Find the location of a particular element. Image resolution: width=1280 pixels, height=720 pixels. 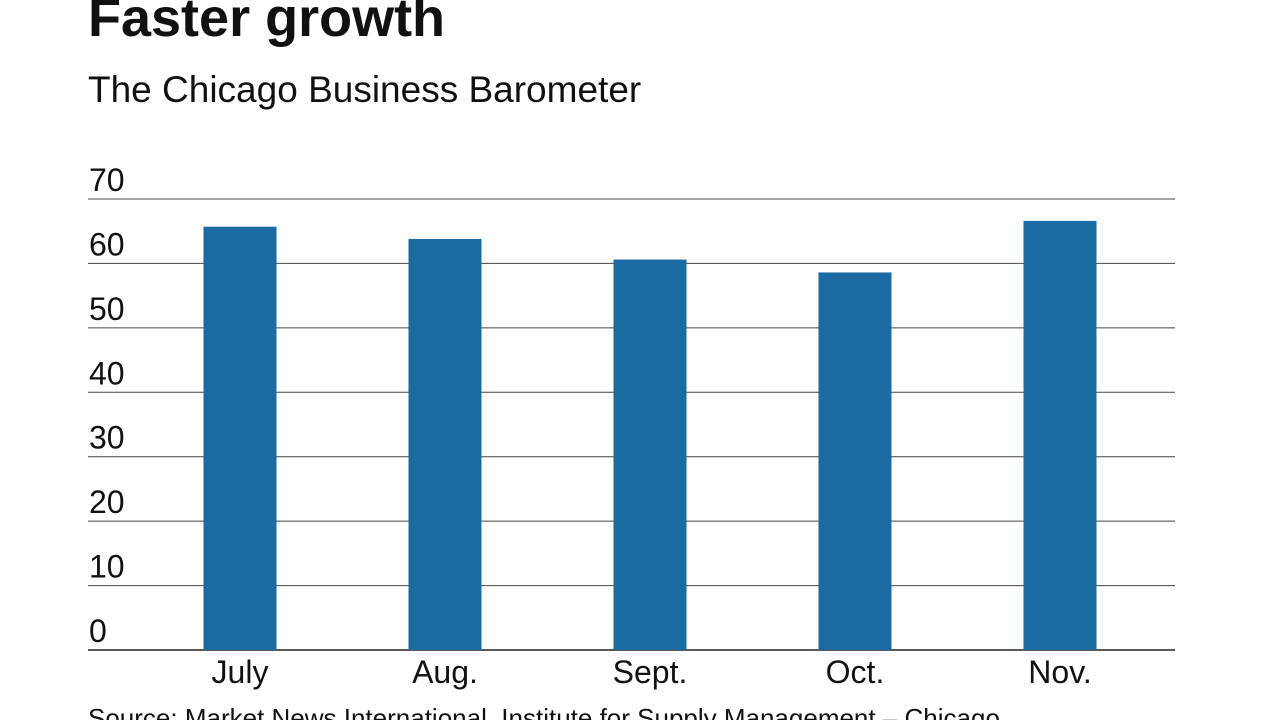

y-tick-label: 70 is located at coordinates (107, 180).